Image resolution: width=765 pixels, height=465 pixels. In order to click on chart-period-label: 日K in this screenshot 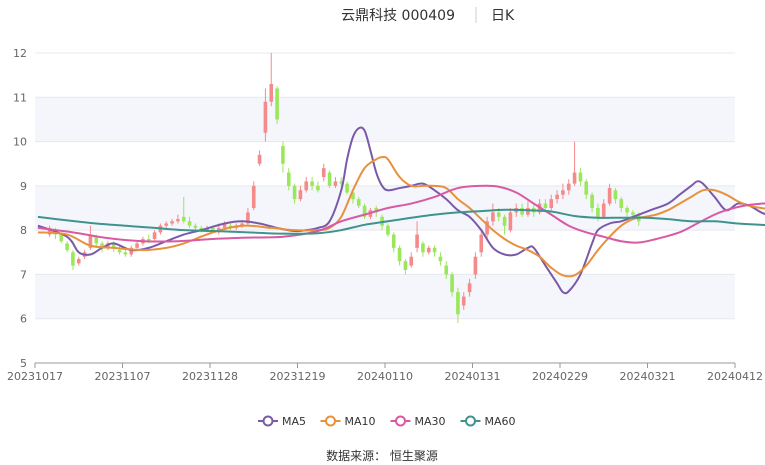, I will do `click(503, 16)`.